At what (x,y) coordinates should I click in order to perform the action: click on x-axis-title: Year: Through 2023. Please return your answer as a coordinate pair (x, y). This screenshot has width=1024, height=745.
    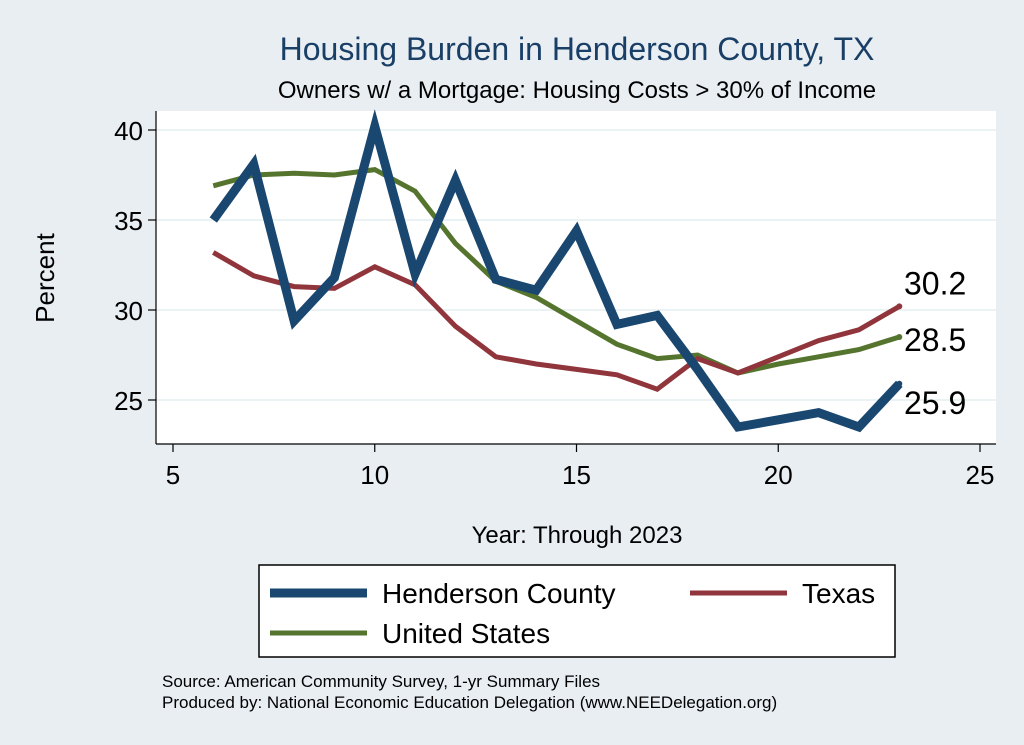
    Looking at the image, I should click on (577, 535).